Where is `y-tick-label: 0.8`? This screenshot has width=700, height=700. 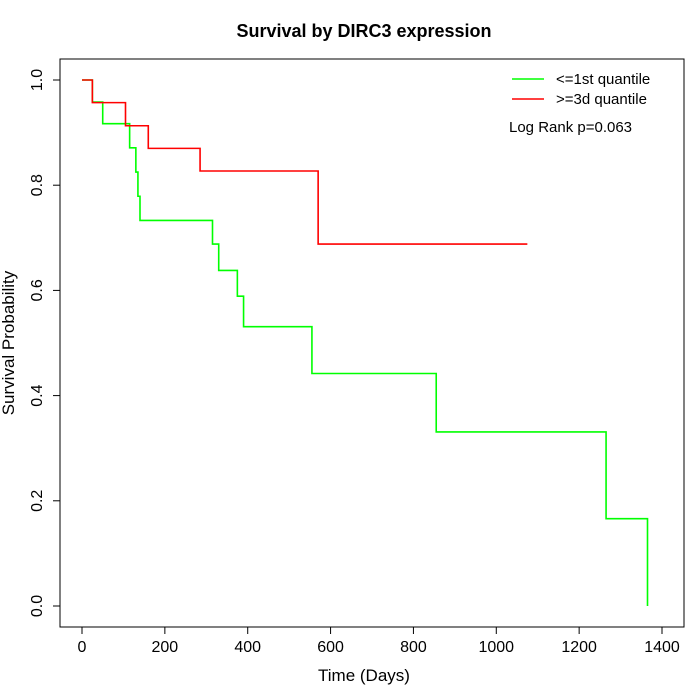 y-tick-label: 0.8 is located at coordinates (37, 185).